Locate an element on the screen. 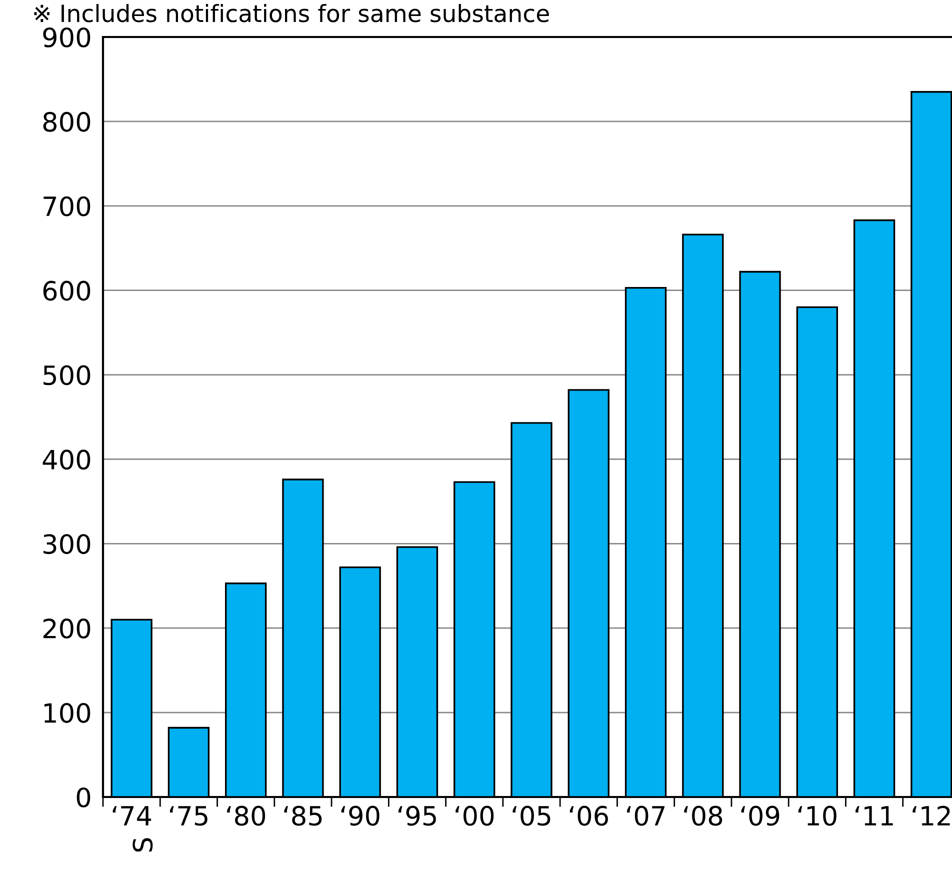 Image resolution: width=952 pixels, height=882 pixels. x-tick-label: ‘10 is located at coordinates (817, 816).